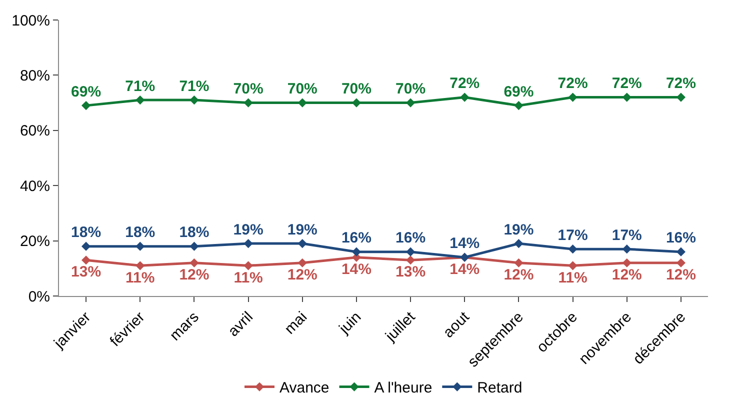  I want to click on x-tick-label: avril, so click(240, 324).